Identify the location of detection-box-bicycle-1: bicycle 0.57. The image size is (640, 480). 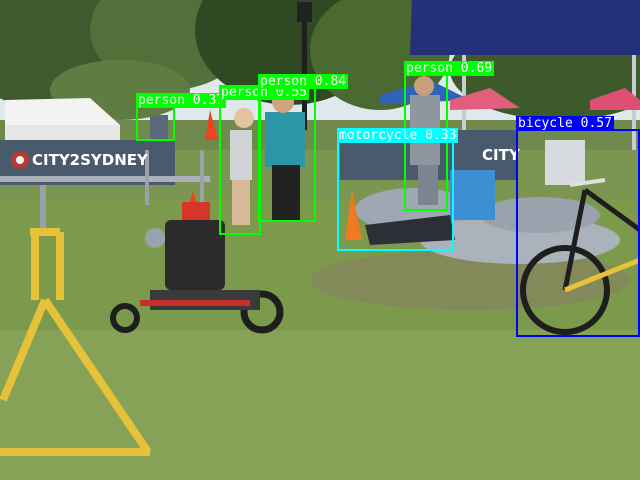
(578, 226).